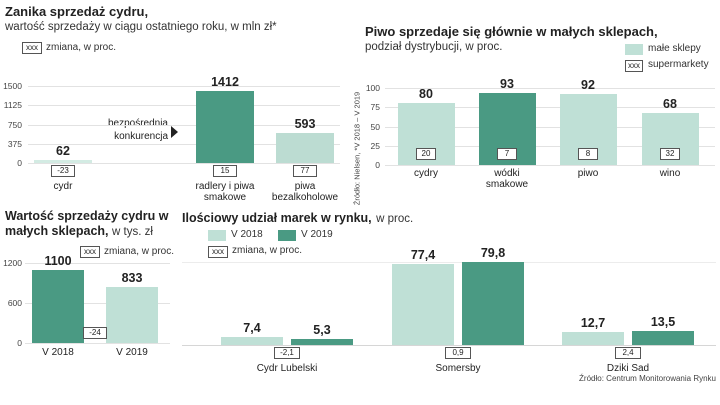 Image resolution: width=720 pixels, height=405 pixels. Describe the element at coordinates (588, 85) in the screenshot. I see `value-label: 92` at that location.